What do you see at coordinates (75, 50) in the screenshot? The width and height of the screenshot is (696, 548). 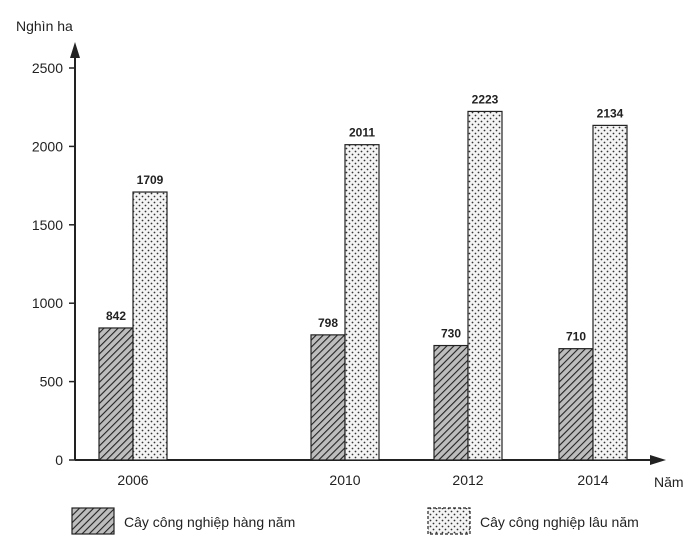 I see `y-axis-arrow` at bounding box center [75, 50].